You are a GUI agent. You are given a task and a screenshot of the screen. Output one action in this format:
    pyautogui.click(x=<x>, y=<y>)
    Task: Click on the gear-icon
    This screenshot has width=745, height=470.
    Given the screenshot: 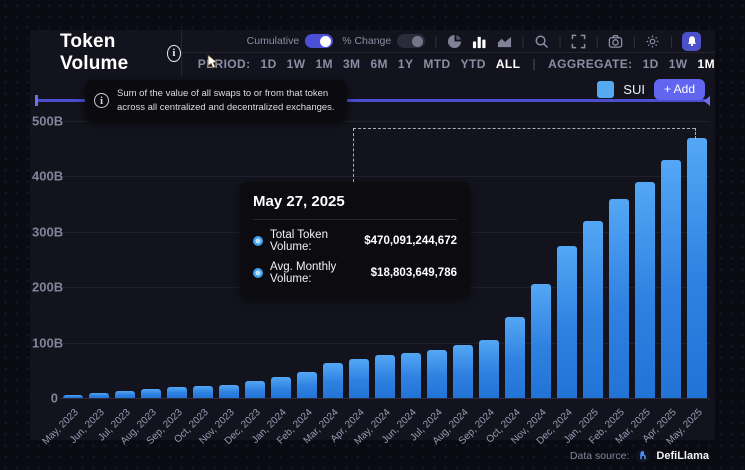 What is the action you would take?
    pyautogui.click(x=653, y=41)
    